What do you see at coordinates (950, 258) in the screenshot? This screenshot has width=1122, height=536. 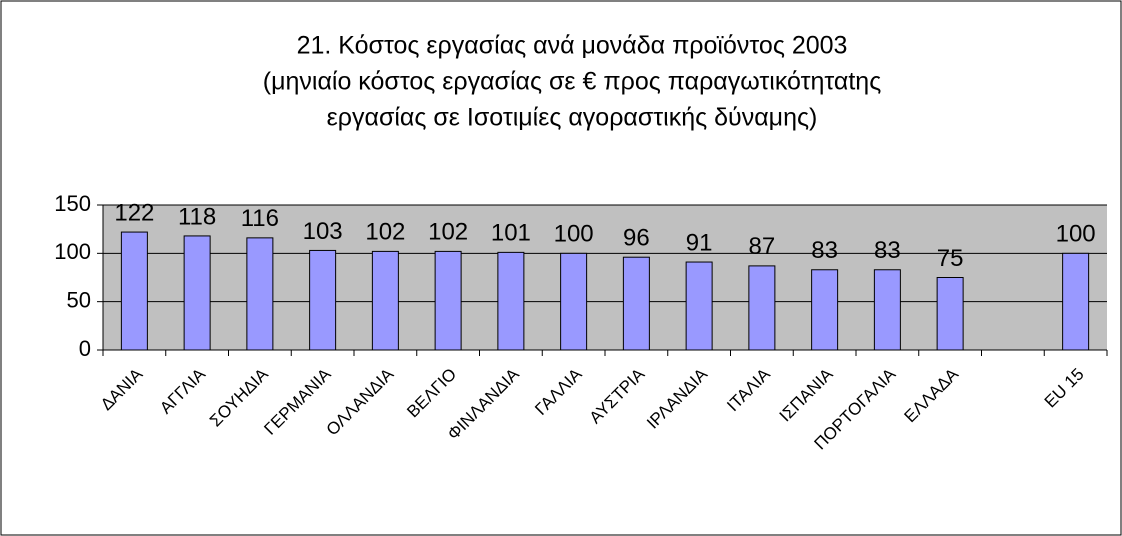 I see `data-label: 75` at bounding box center [950, 258].